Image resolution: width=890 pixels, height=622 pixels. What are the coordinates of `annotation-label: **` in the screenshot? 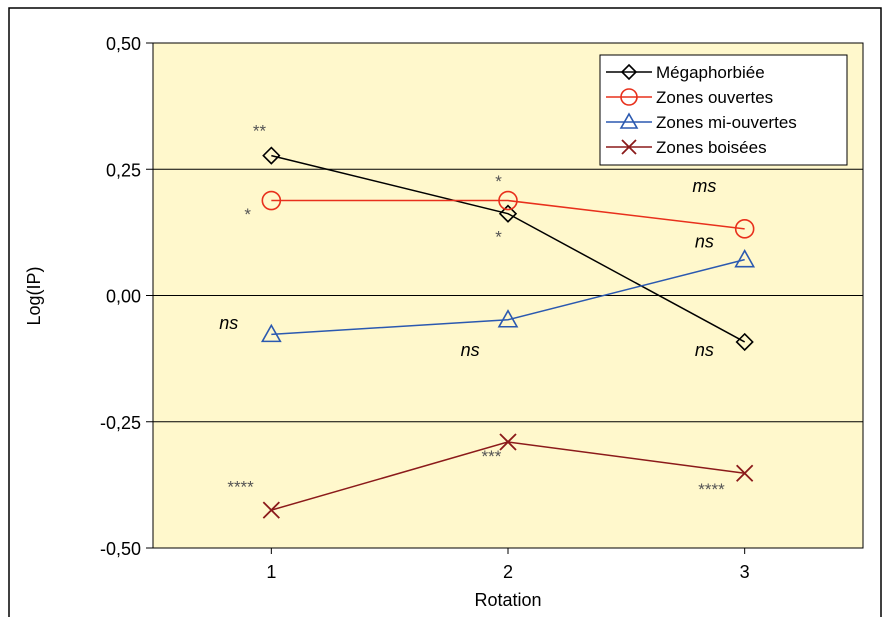 It's located at (260, 130).